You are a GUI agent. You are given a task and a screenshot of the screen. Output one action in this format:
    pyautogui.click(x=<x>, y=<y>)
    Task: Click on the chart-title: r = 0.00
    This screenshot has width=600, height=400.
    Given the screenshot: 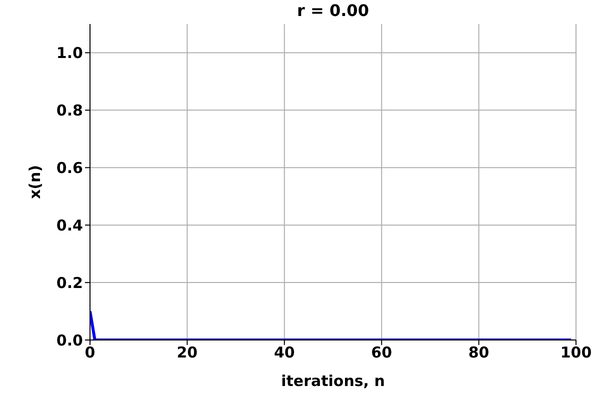 What is the action you would take?
    pyautogui.click(x=333, y=11)
    